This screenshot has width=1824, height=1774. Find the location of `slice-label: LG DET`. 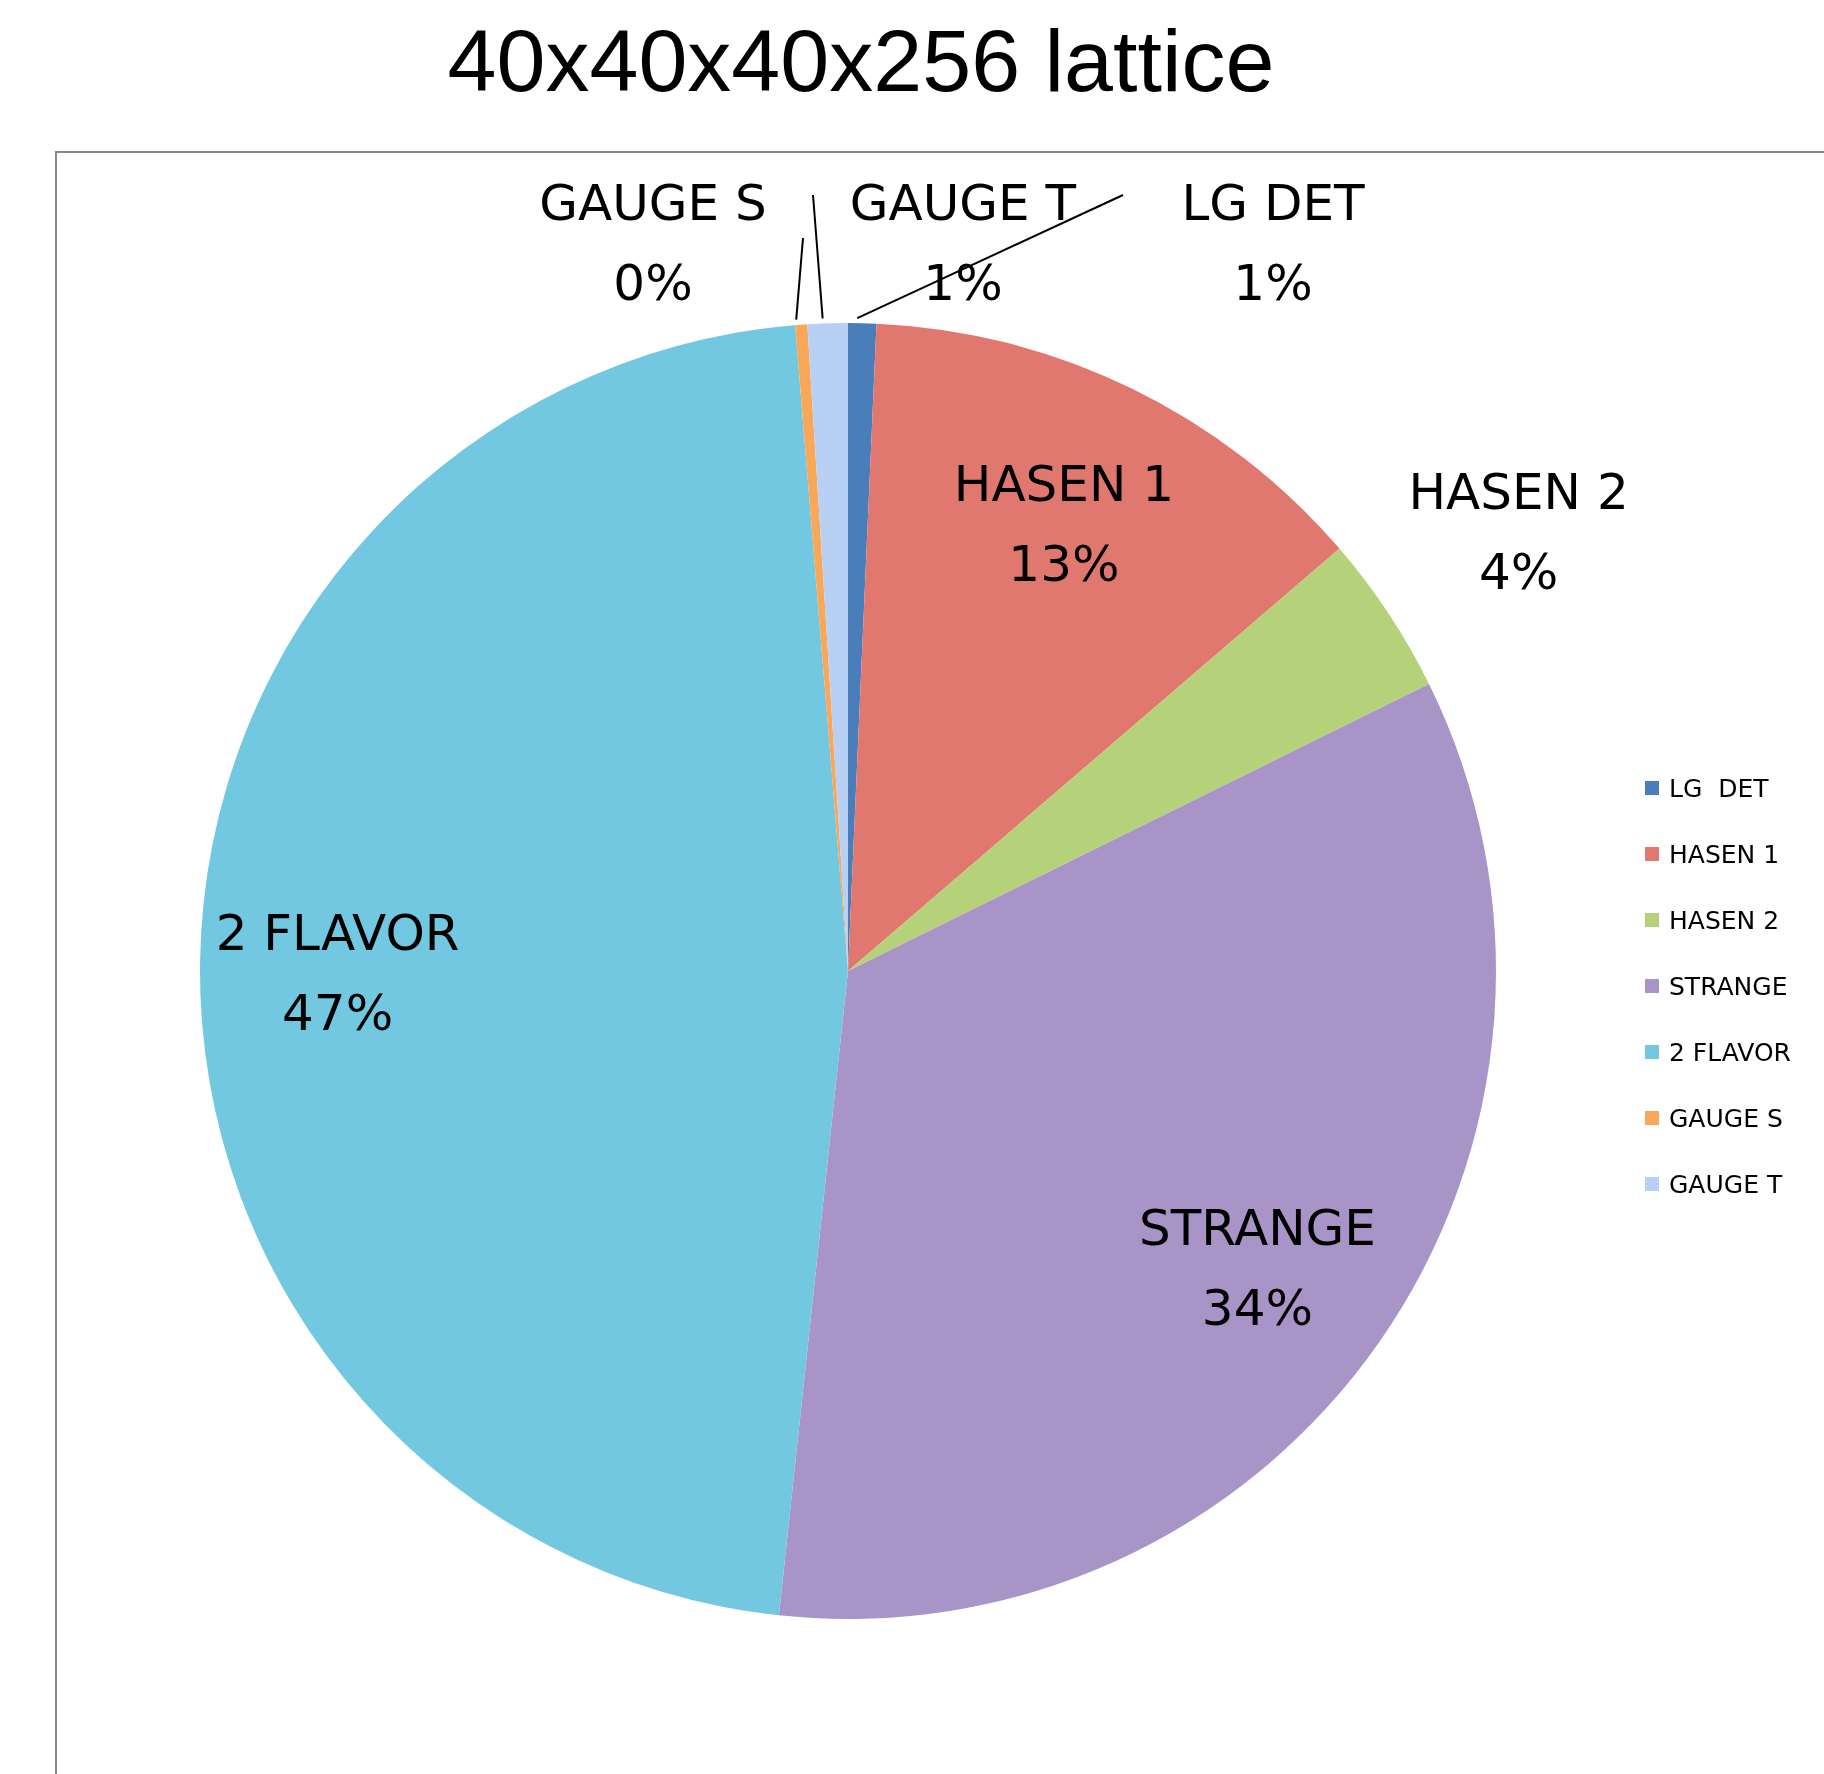

slice-label: LG DET is located at coordinates (1273, 203).